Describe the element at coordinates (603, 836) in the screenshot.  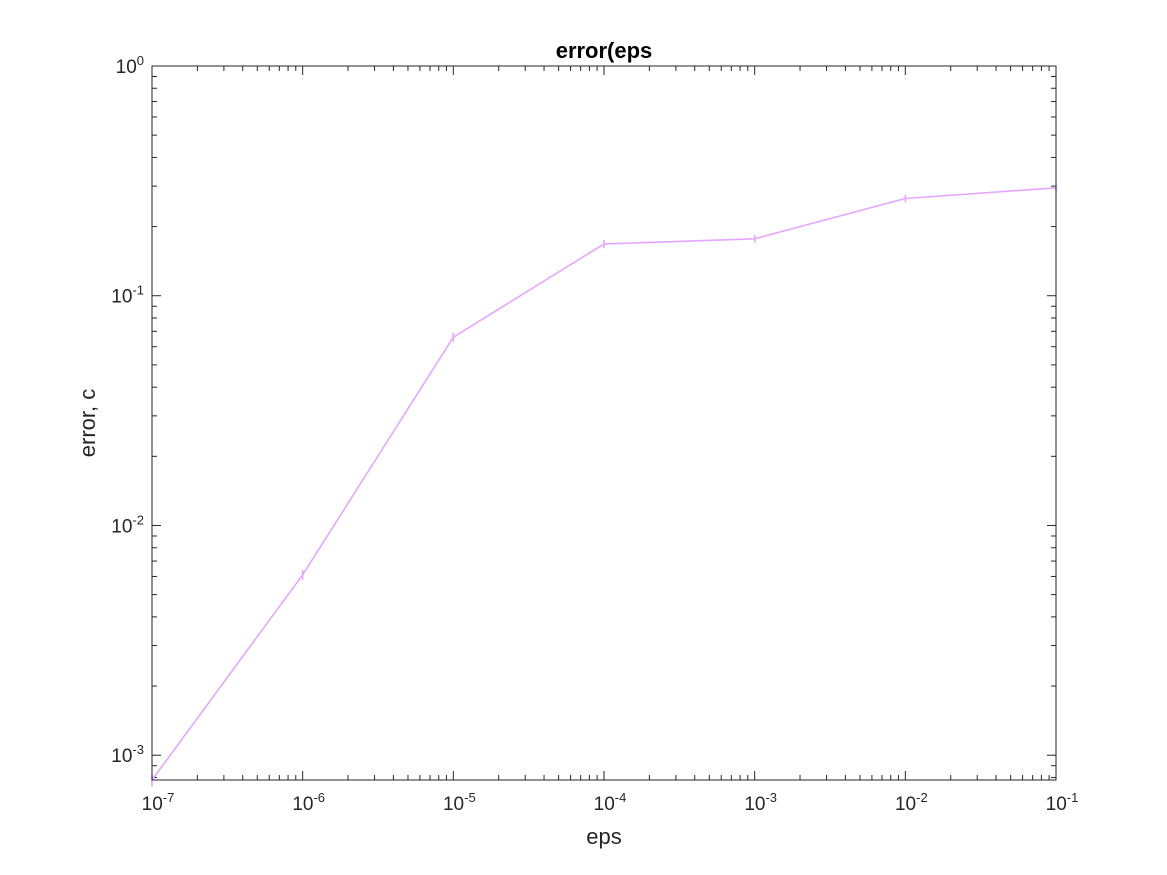
I see `x-axis-label: eps` at that location.